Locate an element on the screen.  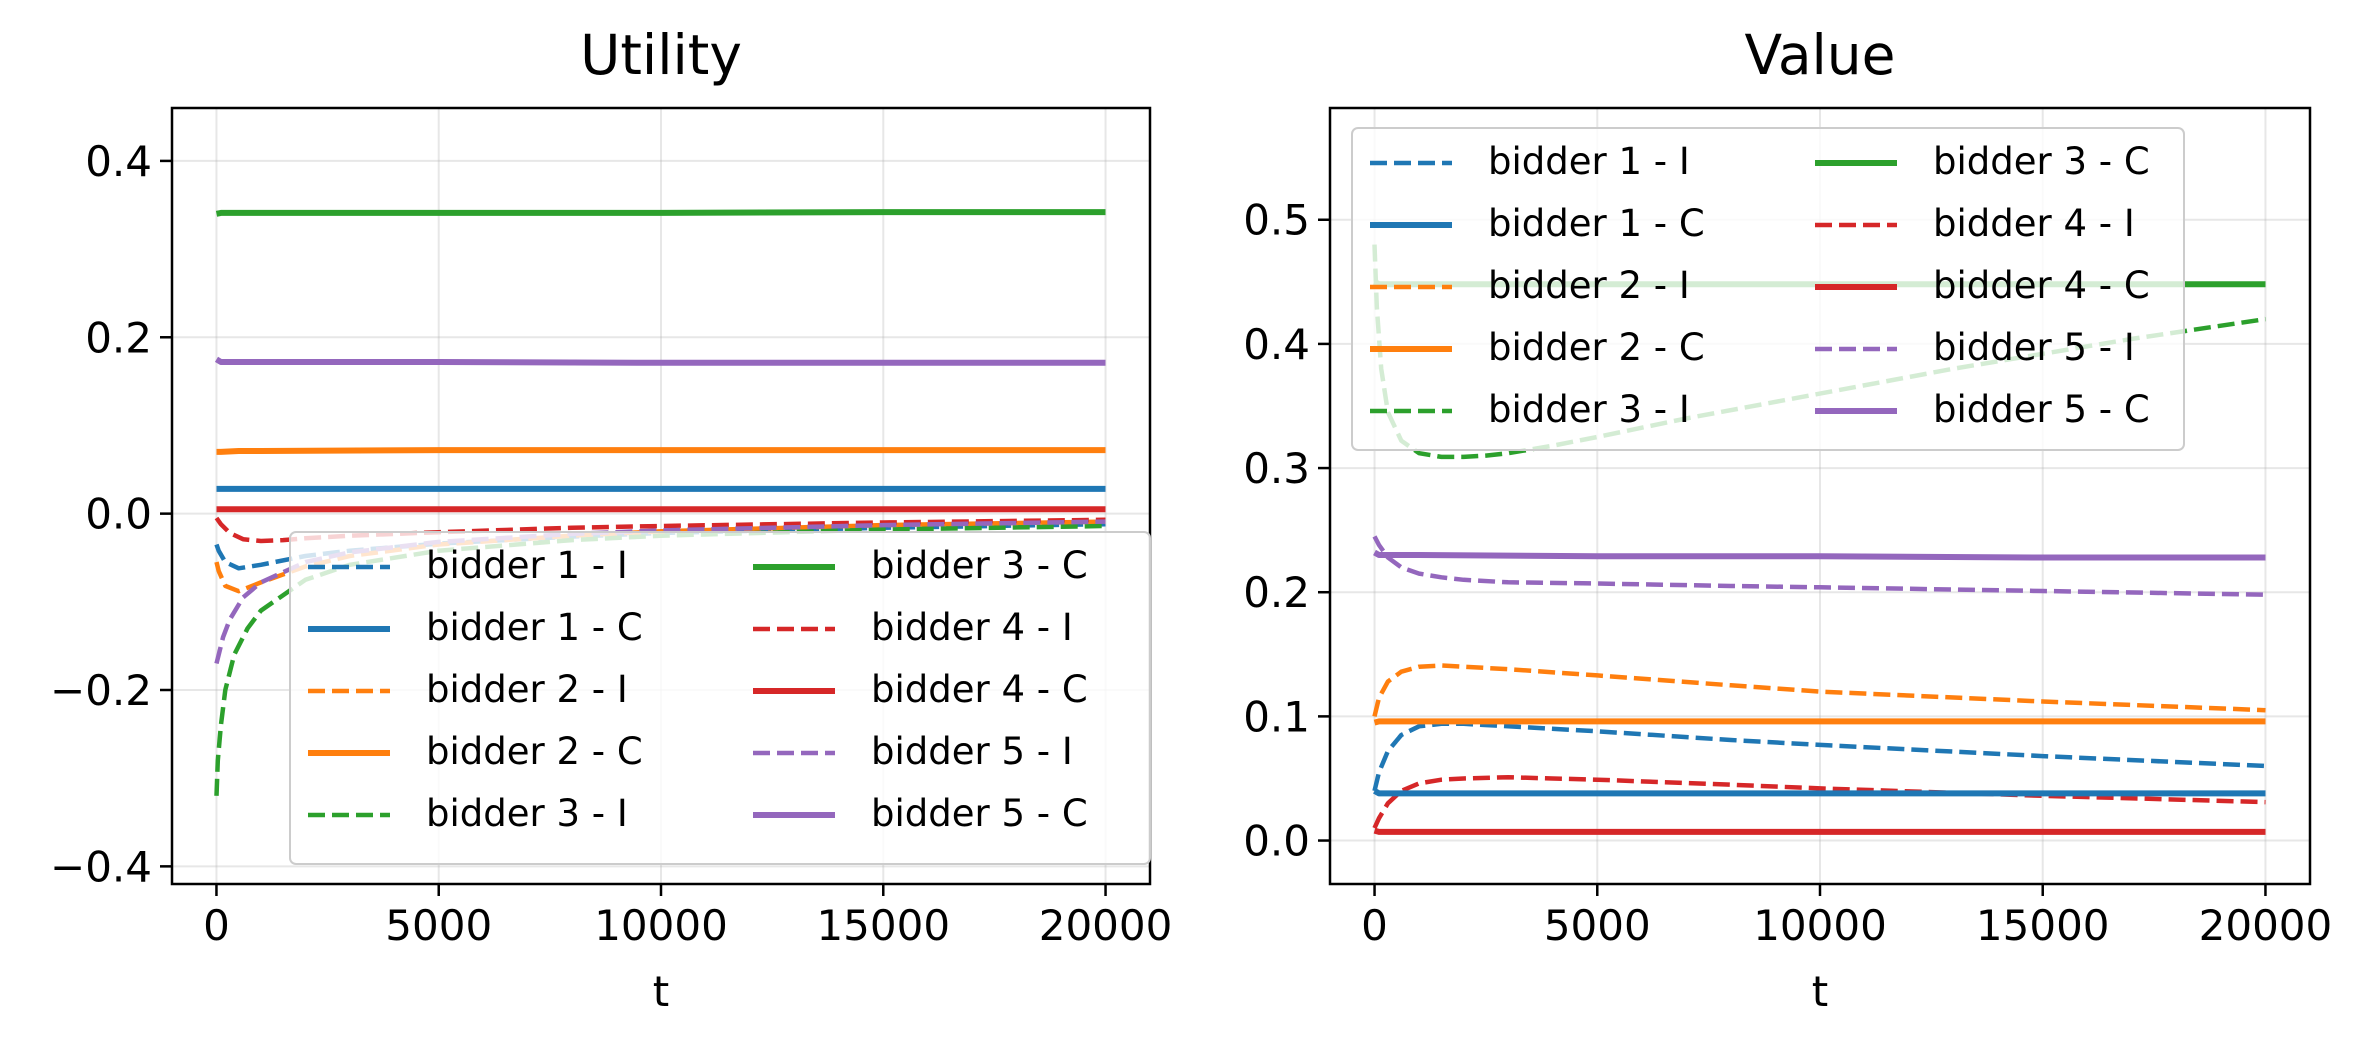
utility-x-tick-label-4: 20000 is located at coordinates (1106, 925).